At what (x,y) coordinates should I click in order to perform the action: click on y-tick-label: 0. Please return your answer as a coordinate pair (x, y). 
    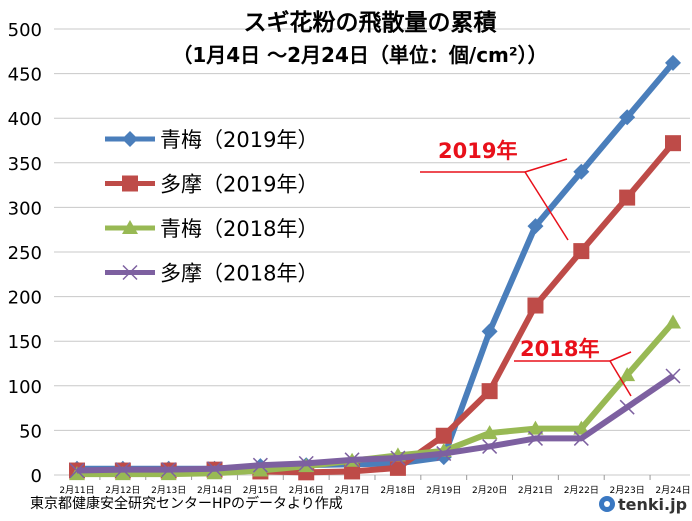
    Looking at the image, I should click on (36, 476).